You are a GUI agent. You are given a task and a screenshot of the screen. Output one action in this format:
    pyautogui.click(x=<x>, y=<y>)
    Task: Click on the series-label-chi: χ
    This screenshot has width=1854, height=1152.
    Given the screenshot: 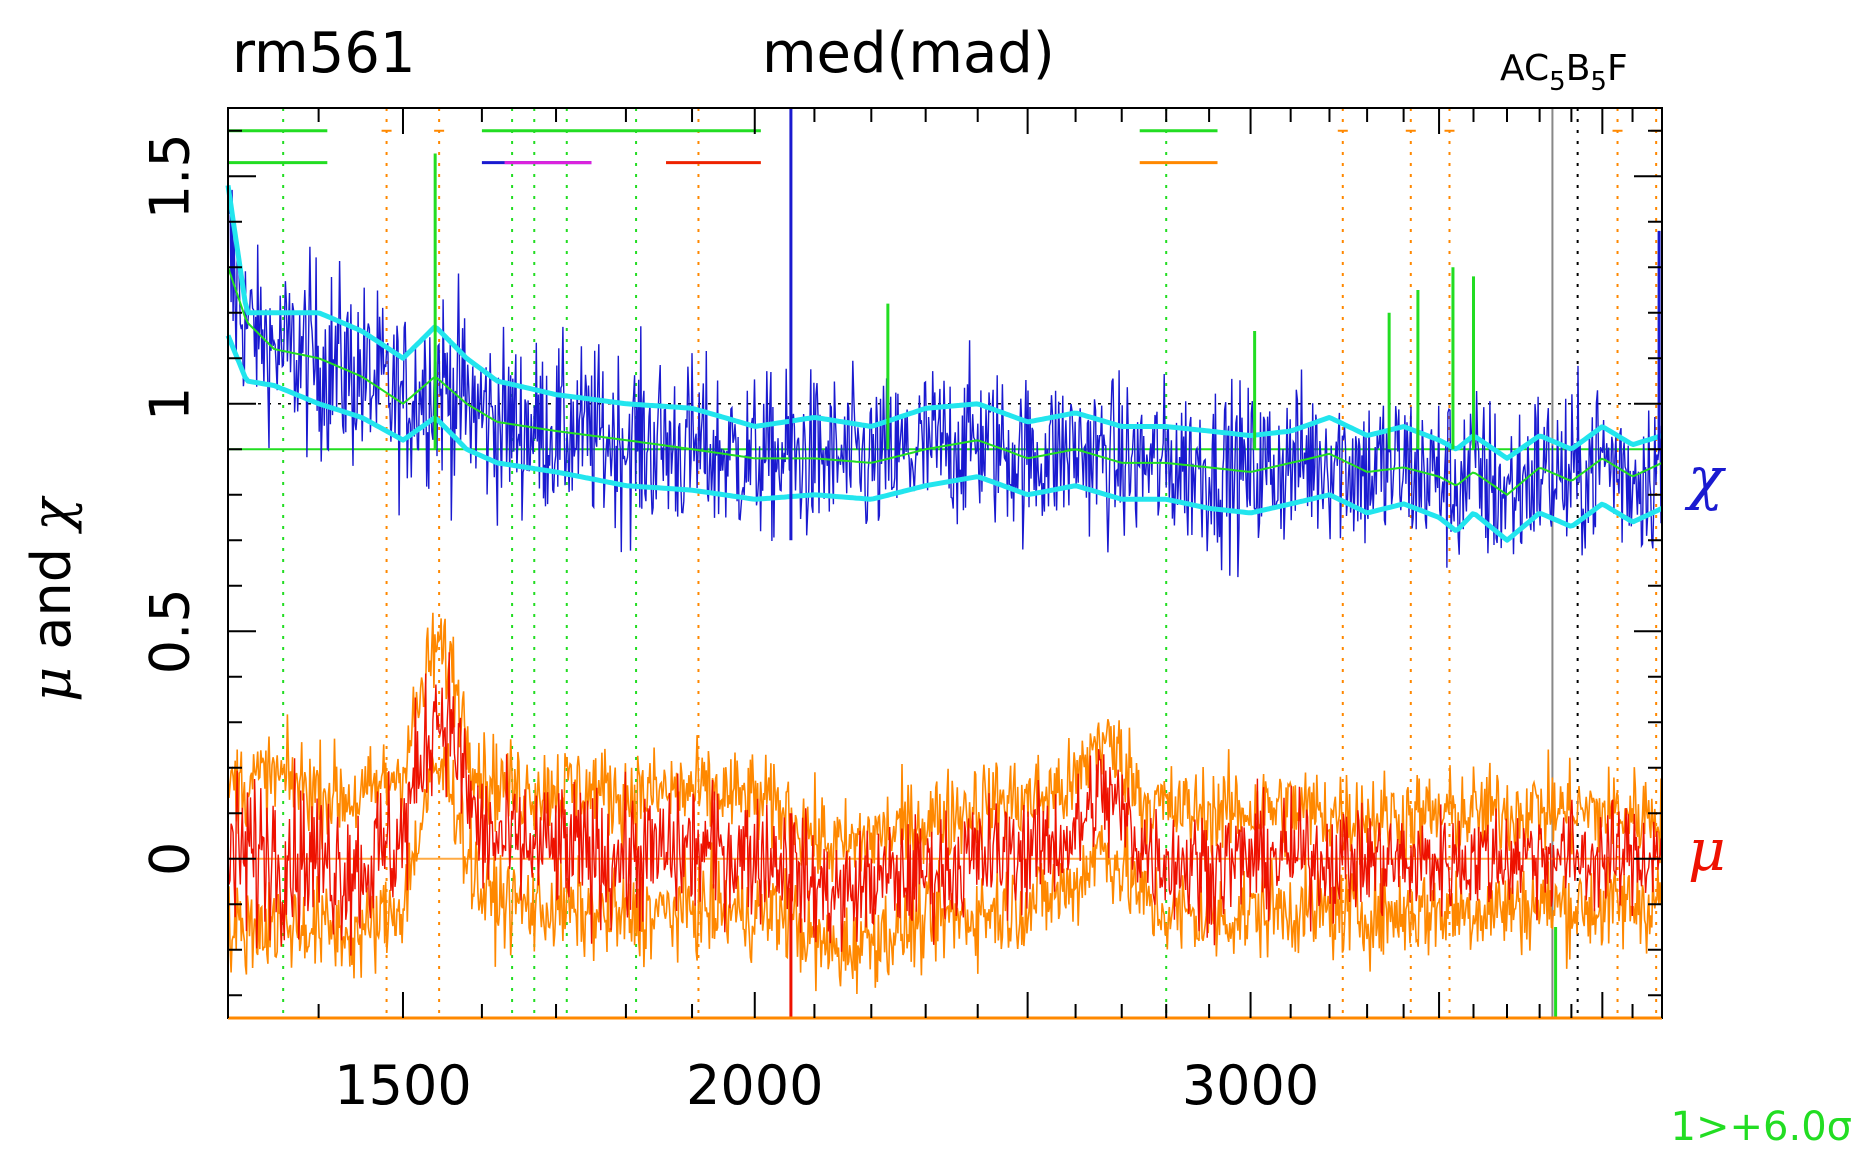 What is the action you would take?
    pyautogui.click(x=1705, y=478)
    